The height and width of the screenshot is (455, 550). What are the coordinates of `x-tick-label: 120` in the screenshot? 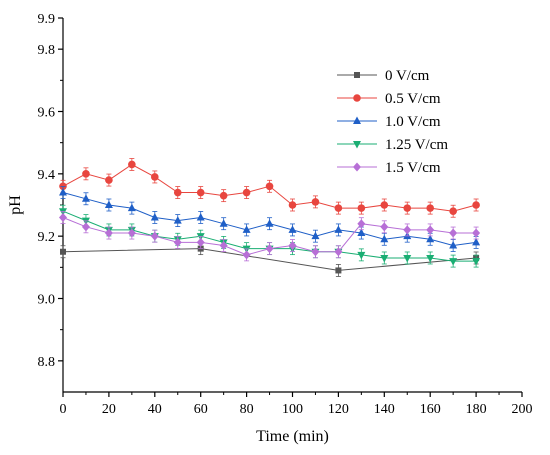 It's located at (338, 409).